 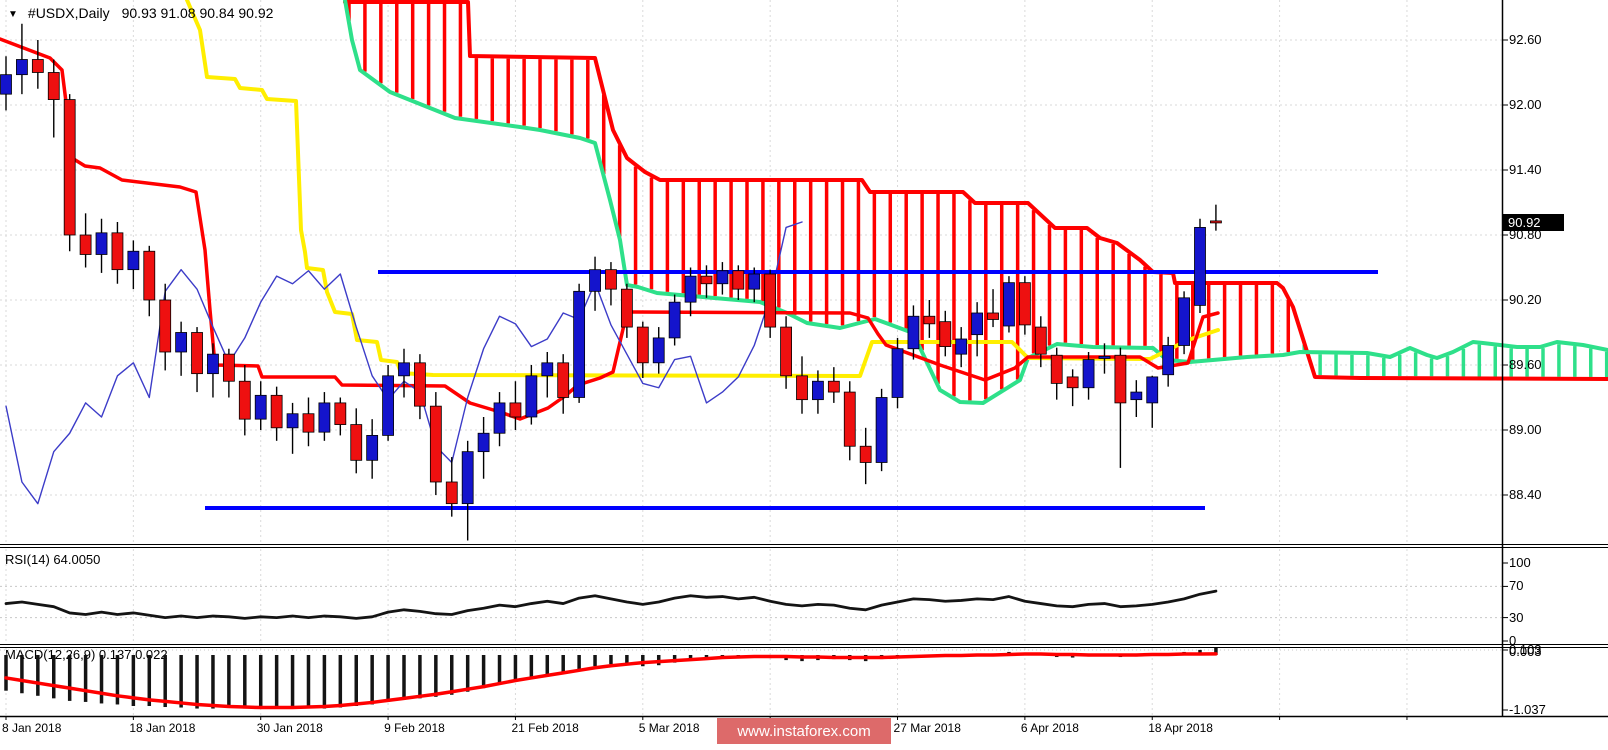 I want to click on rsi-axis-label: 30, so click(x=1516, y=617).